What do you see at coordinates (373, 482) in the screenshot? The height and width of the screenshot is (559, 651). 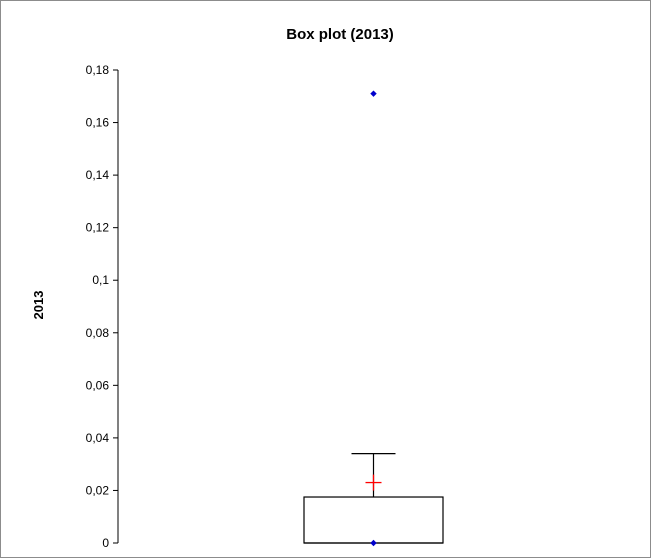 I see `mean-marker` at bounding box center [373, 482].